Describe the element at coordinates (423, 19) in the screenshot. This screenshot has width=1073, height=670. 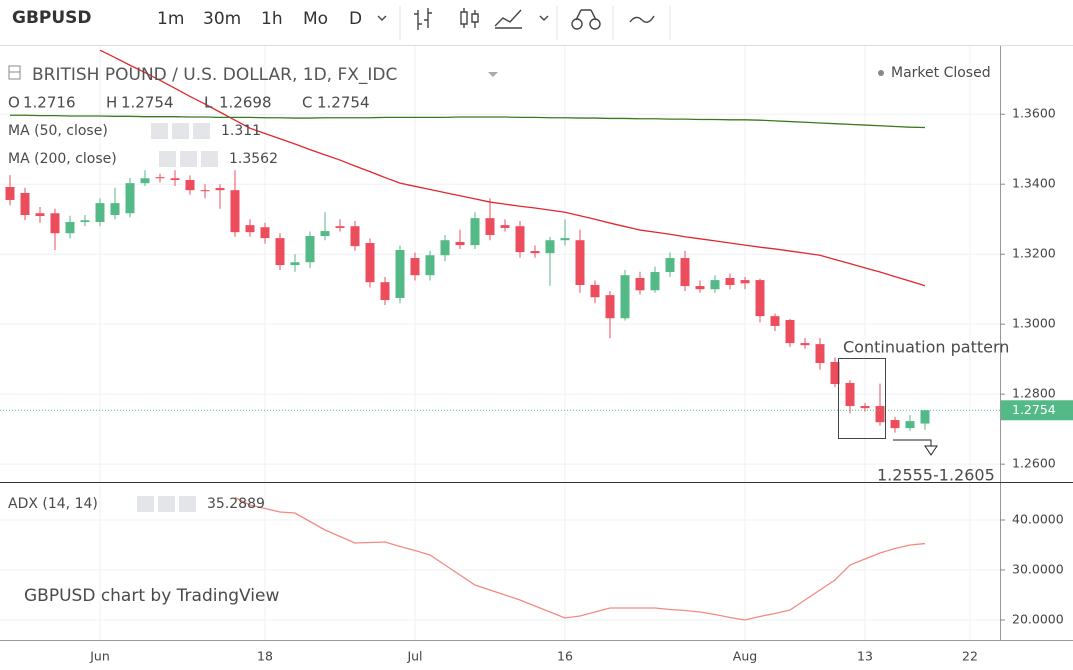
I see `bars-icon` at that location.